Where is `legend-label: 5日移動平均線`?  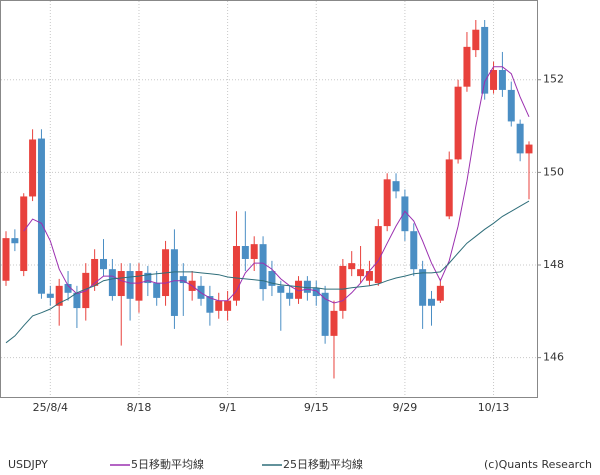
legend-label: 5日移動平均線 is located at coordinates (167, 464).